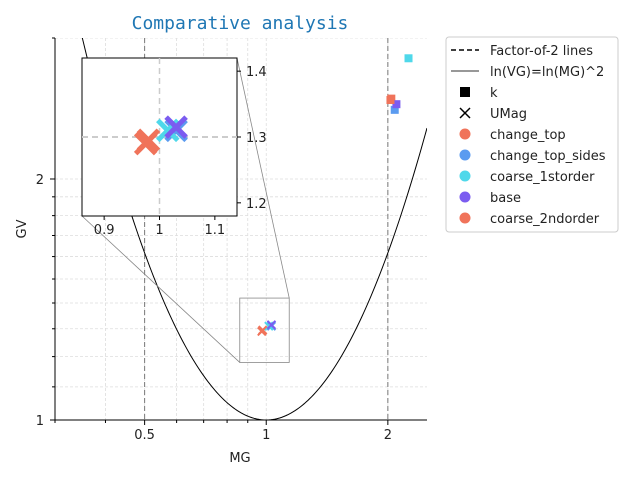 This screenshot has height=480, width=640. I want to click on zoom-box, so click(264, 330).